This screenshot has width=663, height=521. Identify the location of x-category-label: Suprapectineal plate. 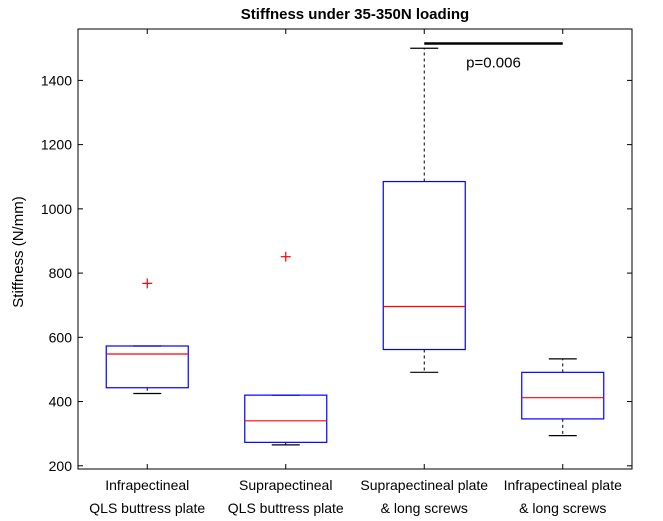
(424, 485).